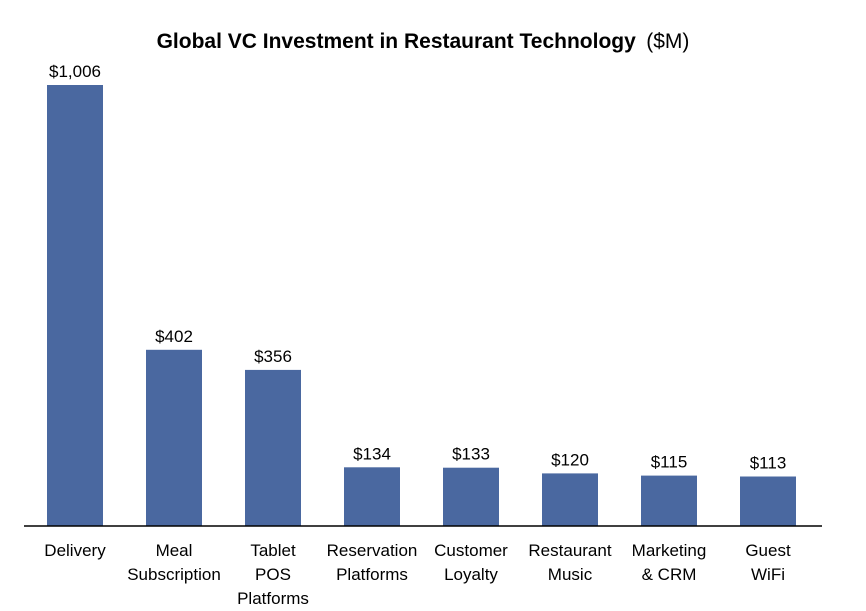  What do you see at coordinates (669, 562) in the screenshot?
I see `category-label-6: Marketing & CRM` at bounding box center [669, 562].